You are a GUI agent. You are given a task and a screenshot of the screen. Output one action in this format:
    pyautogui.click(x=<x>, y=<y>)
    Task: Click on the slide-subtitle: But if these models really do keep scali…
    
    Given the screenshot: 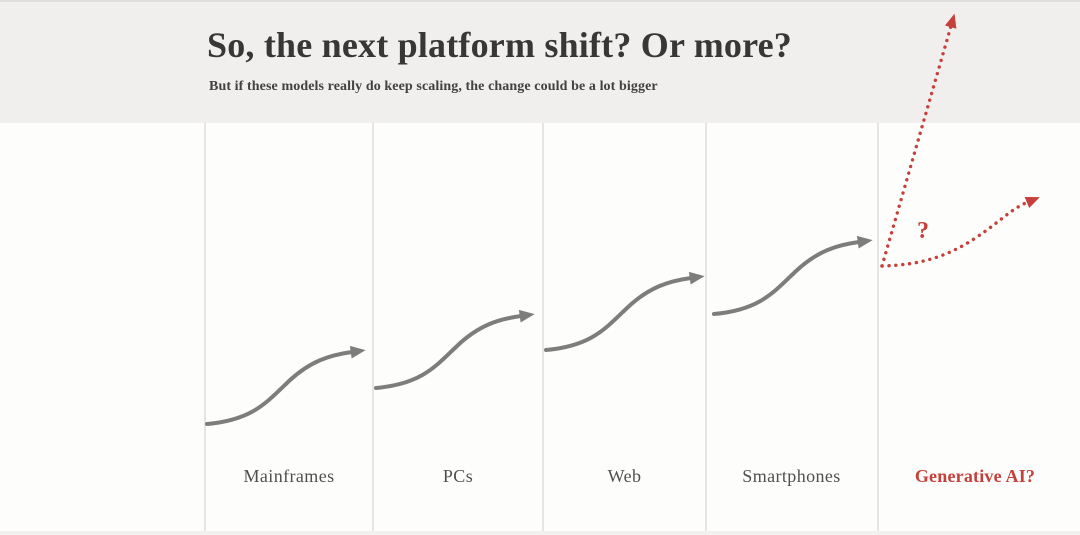 What is the action you would take?
    pyautogui.click(x=433, y=86)
    